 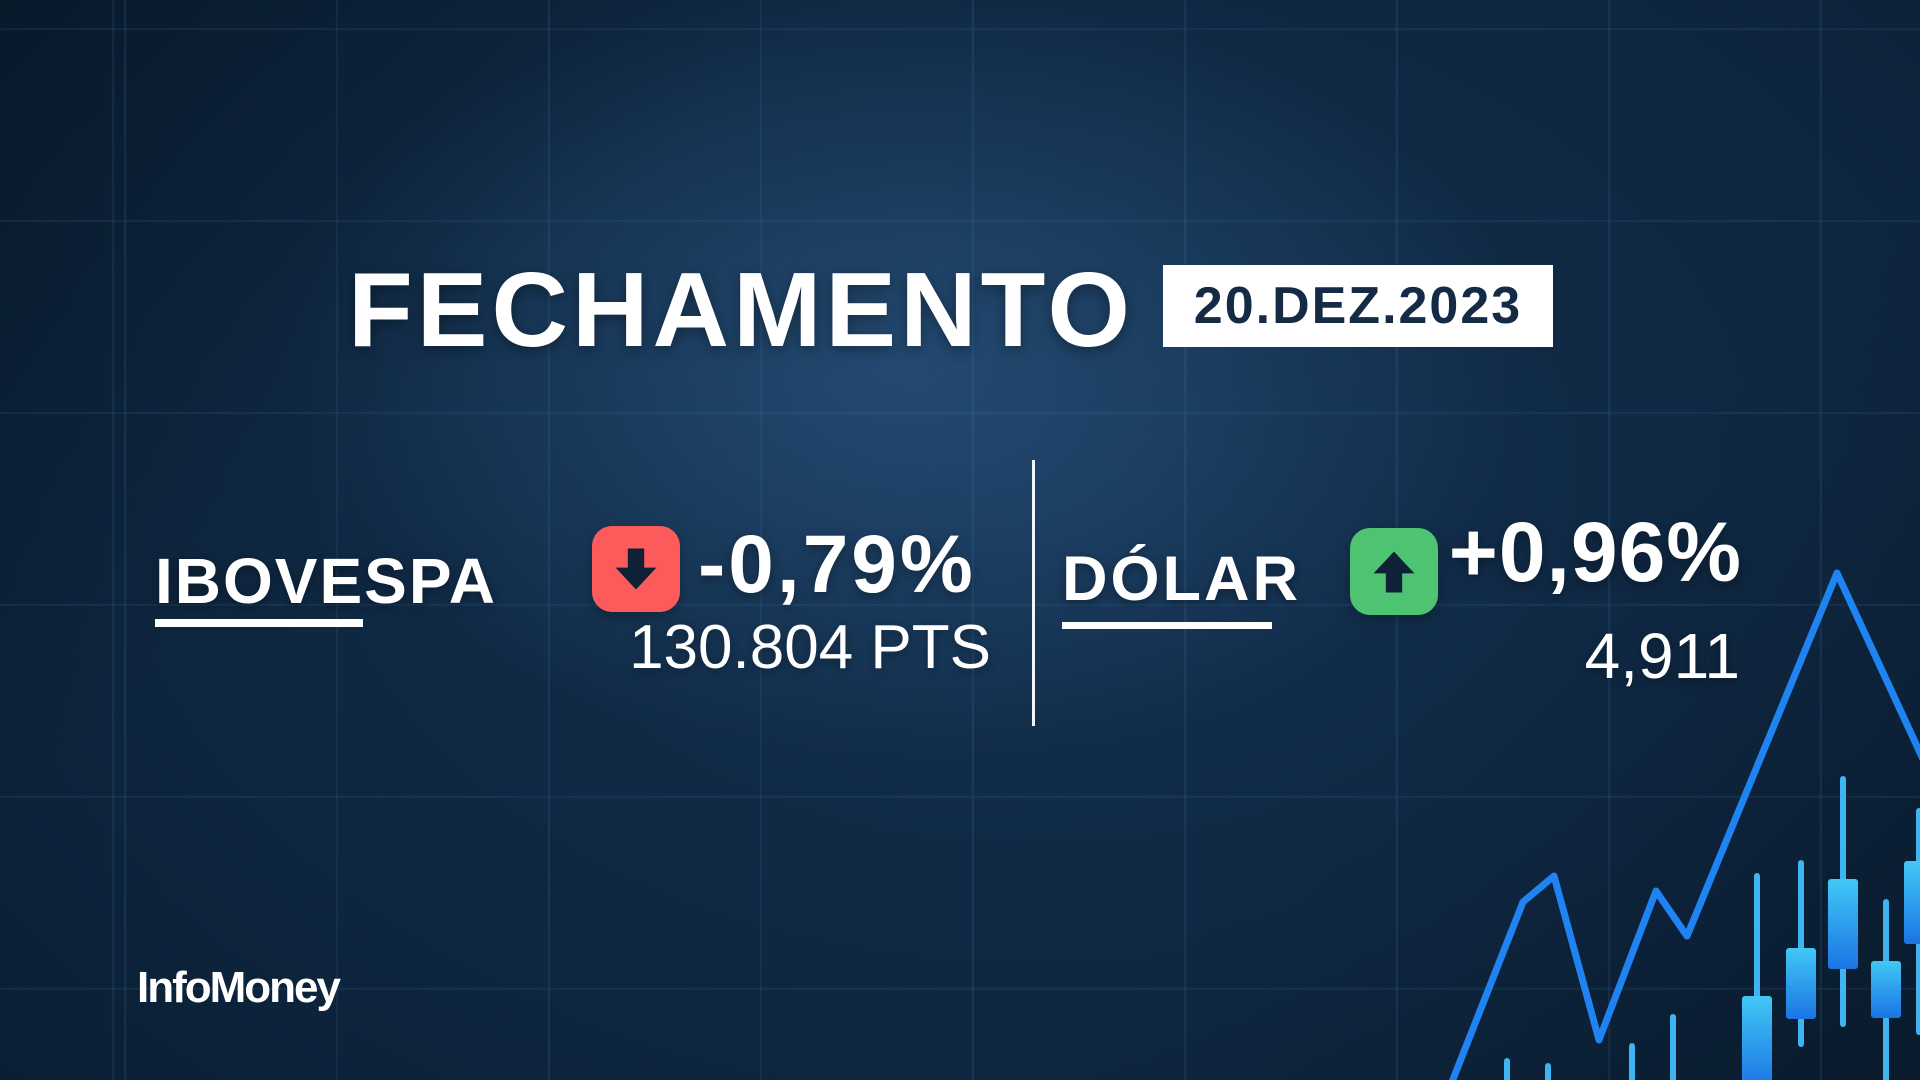 I want to click on ibovespa-value: 130.804 PTS, so click(x=810, y=647).